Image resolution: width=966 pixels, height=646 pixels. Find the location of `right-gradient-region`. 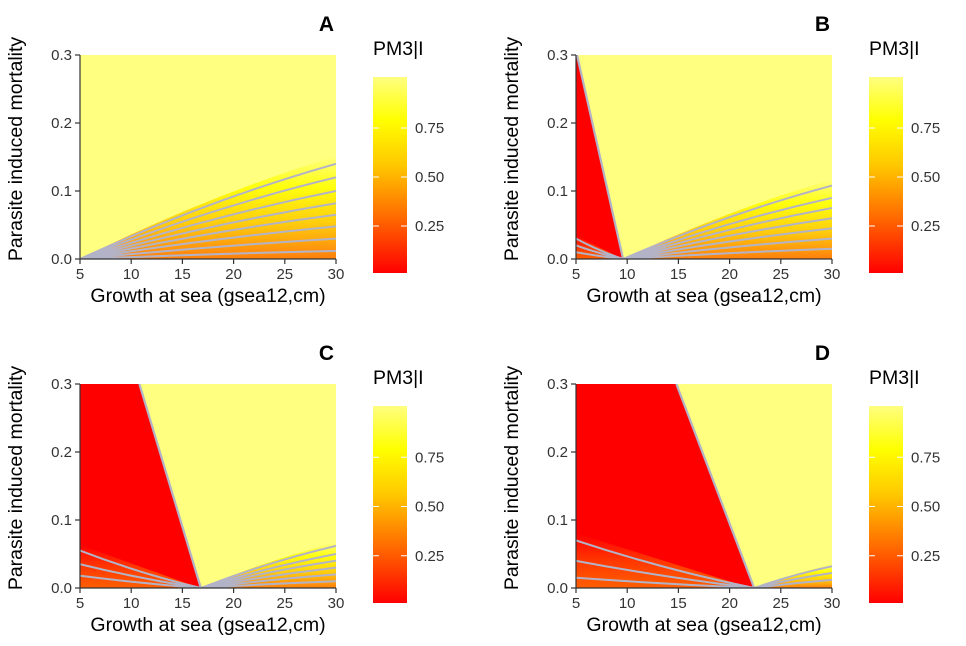

right-gradient-region is located at coordinates (727, 219).